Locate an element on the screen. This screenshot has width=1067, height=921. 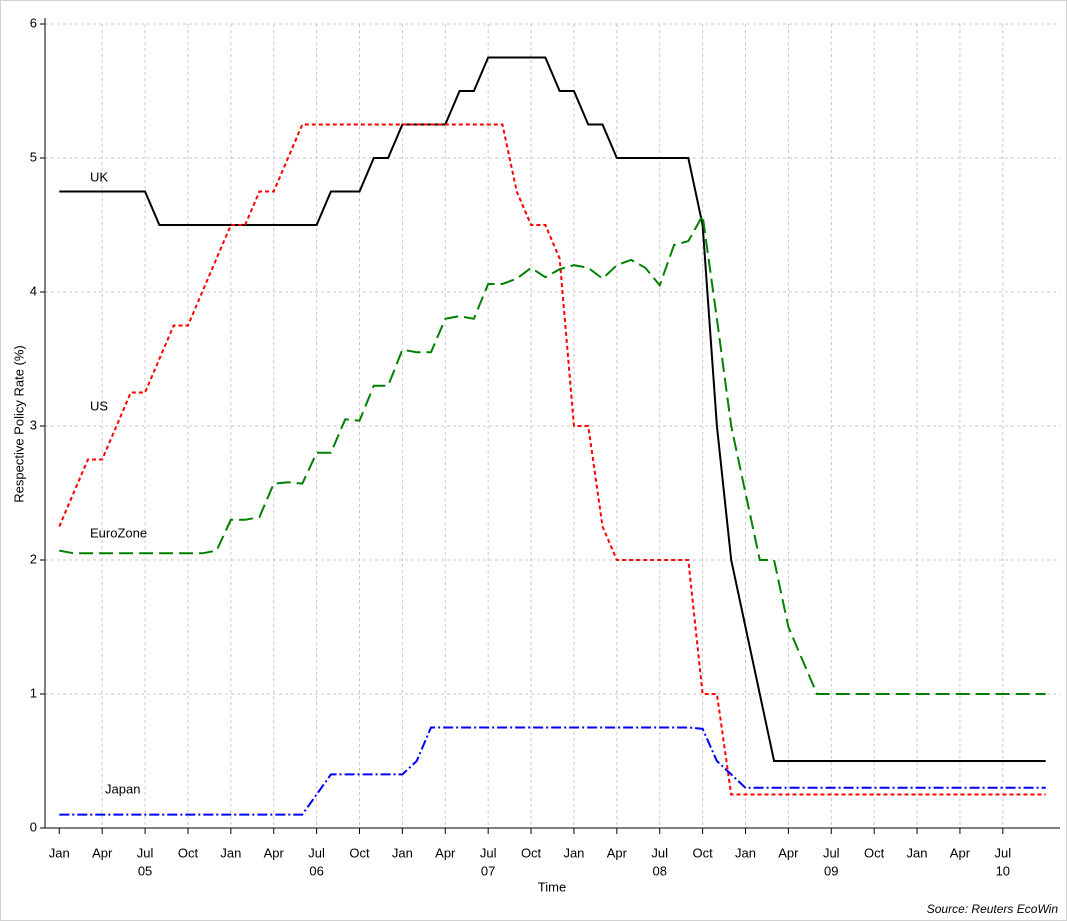
x-year-label: 05 is located at coordinates (145, 870).